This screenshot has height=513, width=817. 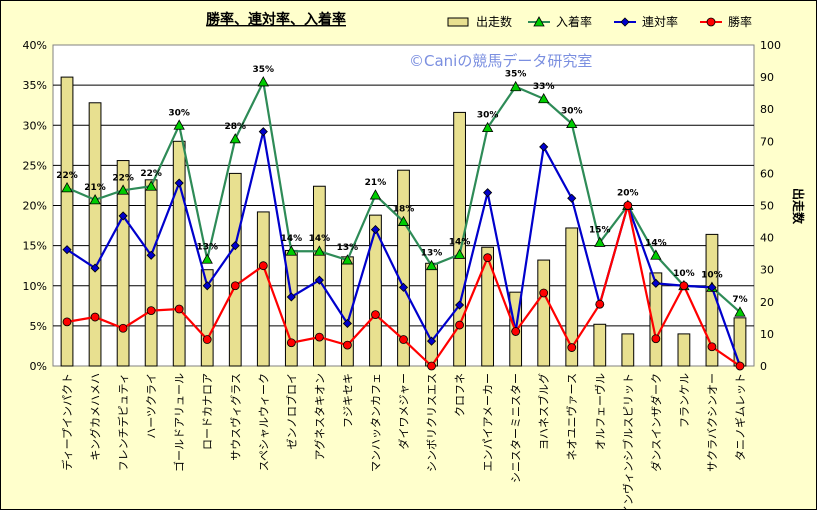 I want to click on left-tick-label: 20%, so click(x=35, y=206).